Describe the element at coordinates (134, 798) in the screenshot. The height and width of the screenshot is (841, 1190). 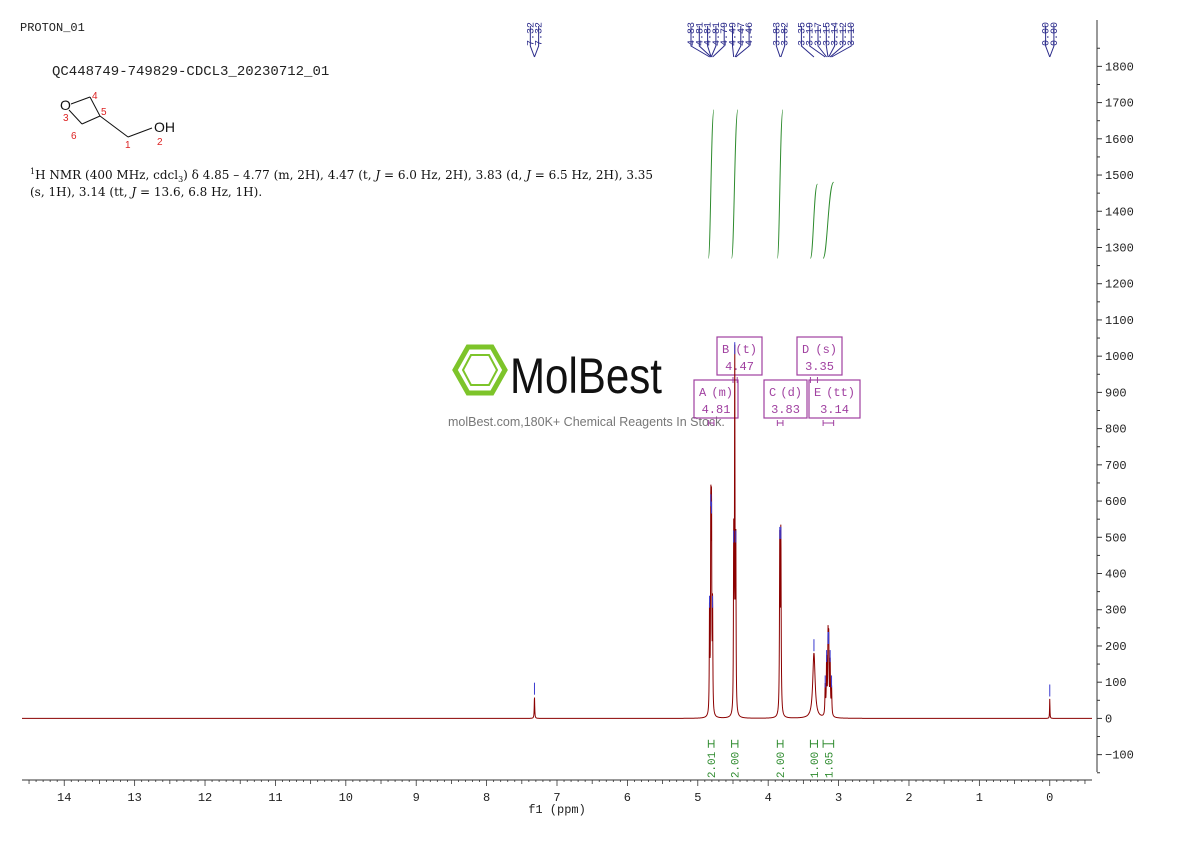
I see `x-tick-label: 13` at that location.